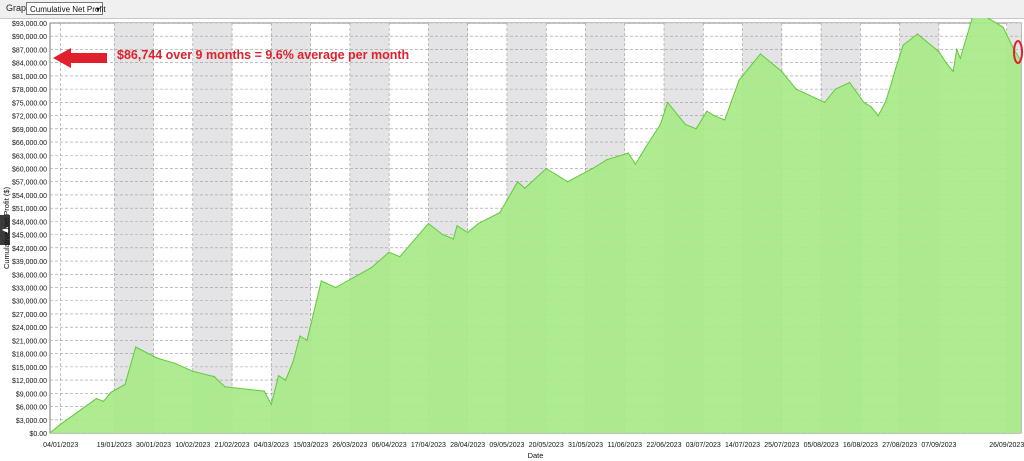  Describe the element at coordinates (29, 275) in the screenshot. I see `y-tick-label: $36,000.00` at that location.